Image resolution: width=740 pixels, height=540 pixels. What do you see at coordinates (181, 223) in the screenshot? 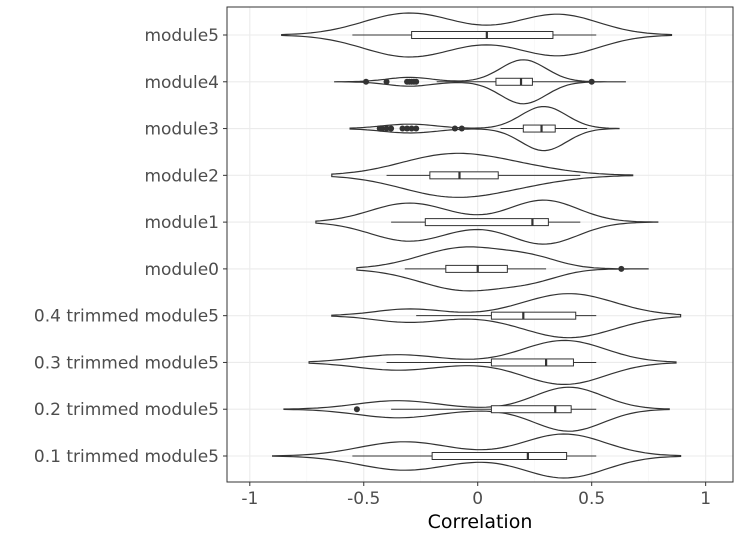
I see `y-tick-label: module1` at bounding box center [181, 223].